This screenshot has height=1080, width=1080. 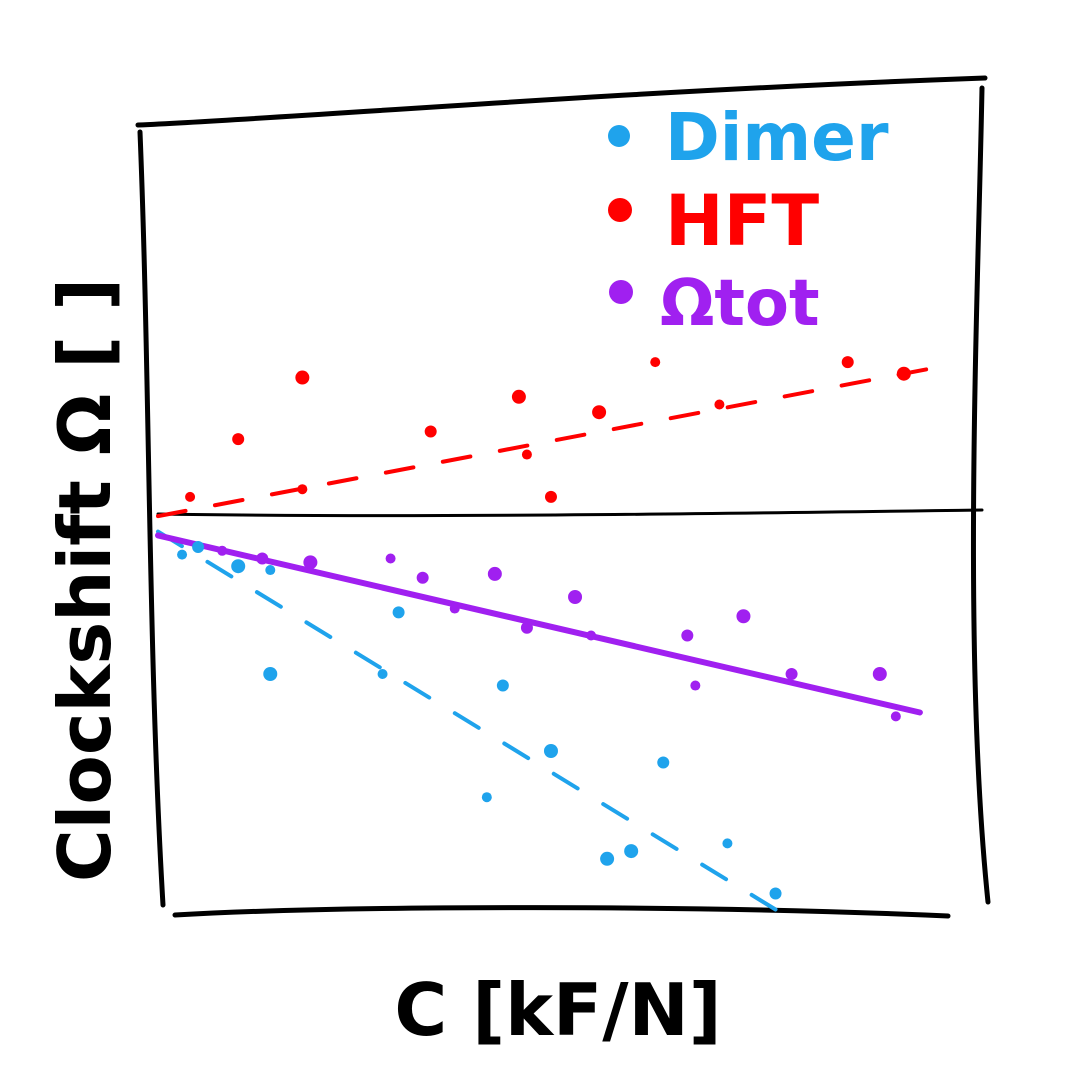 What do you see at coordinates (561, 912) in the screenshot?
I see `frame-bottom` at bounding box center [561, 912].